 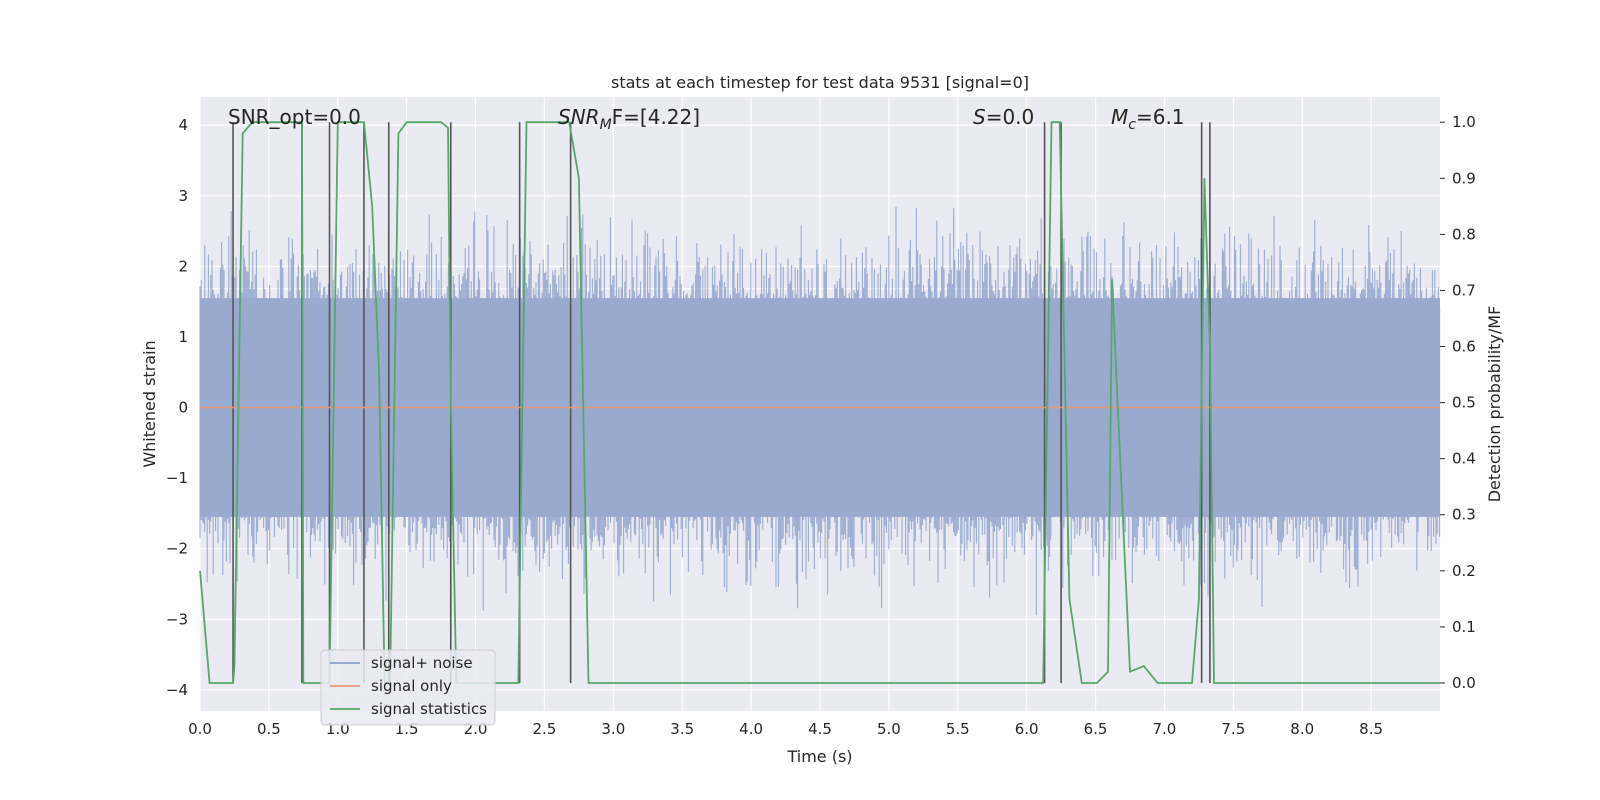 I want to click on annotation-snr-mf-sub: M, so click(x=606, y=125).